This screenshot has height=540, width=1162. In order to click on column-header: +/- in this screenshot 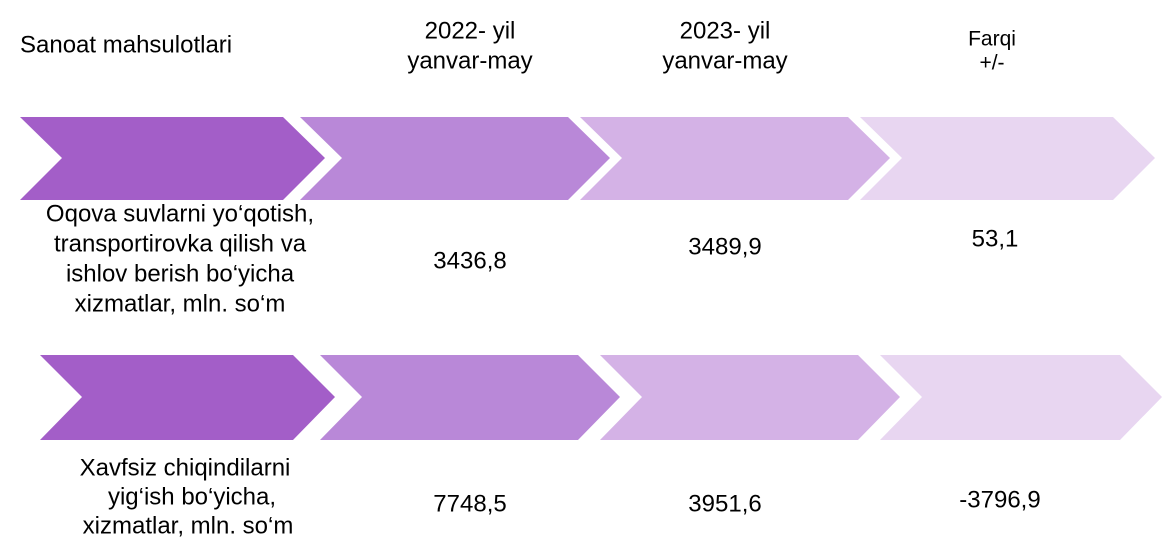, I will do `click(991, 63)`.